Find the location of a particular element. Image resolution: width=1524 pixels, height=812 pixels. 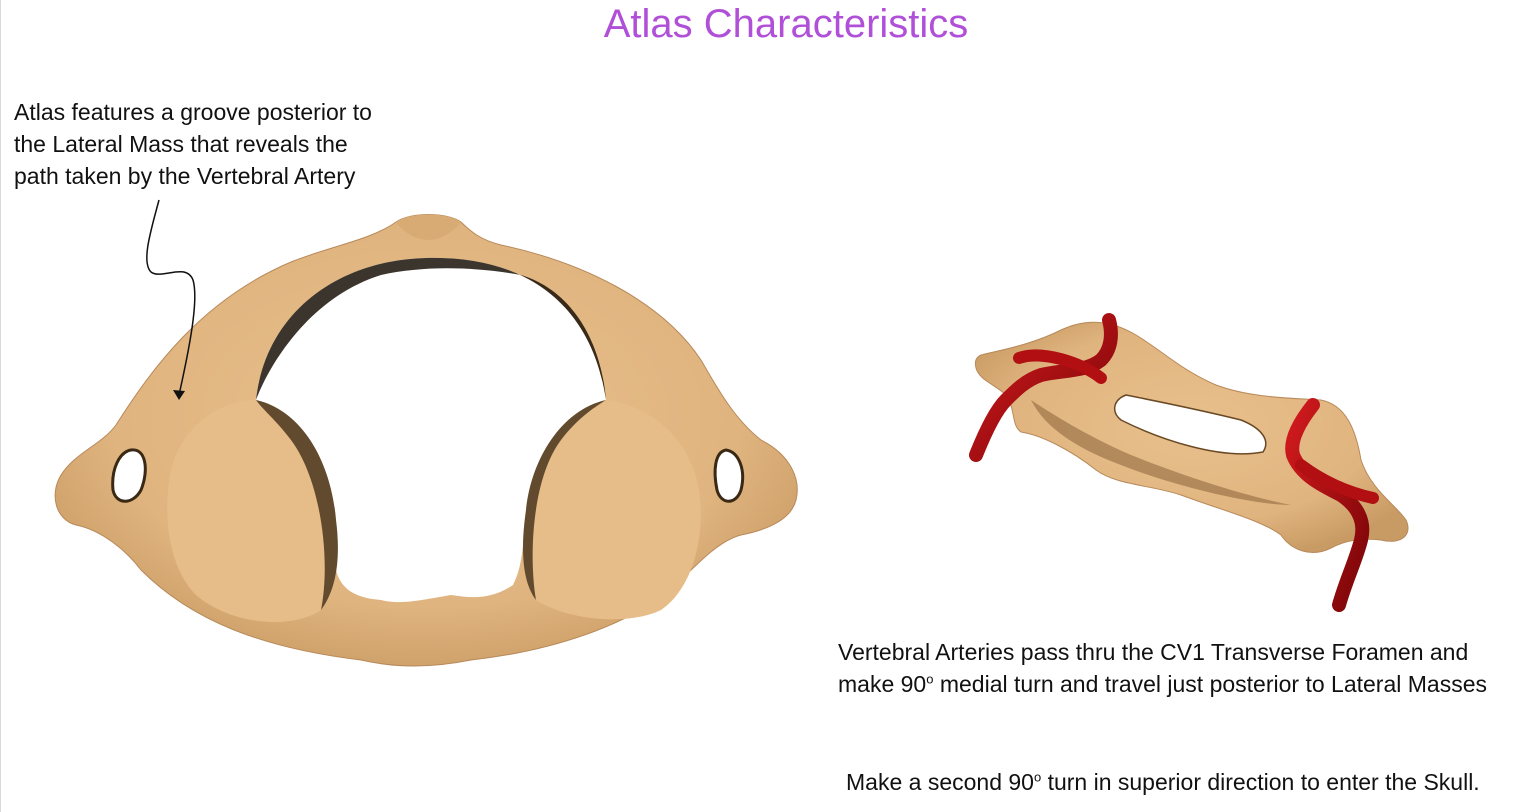

arteries-caption-line-2-pre: make 90 is located at coordinates (882, 684).